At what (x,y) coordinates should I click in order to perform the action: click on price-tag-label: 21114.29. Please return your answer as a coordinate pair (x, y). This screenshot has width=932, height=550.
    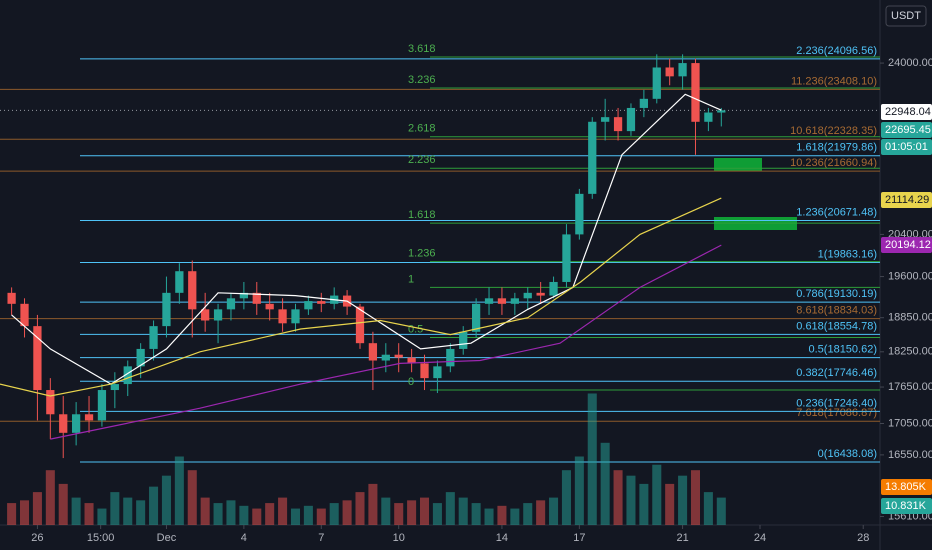
    Looking at the image, I should click on (907, 200).